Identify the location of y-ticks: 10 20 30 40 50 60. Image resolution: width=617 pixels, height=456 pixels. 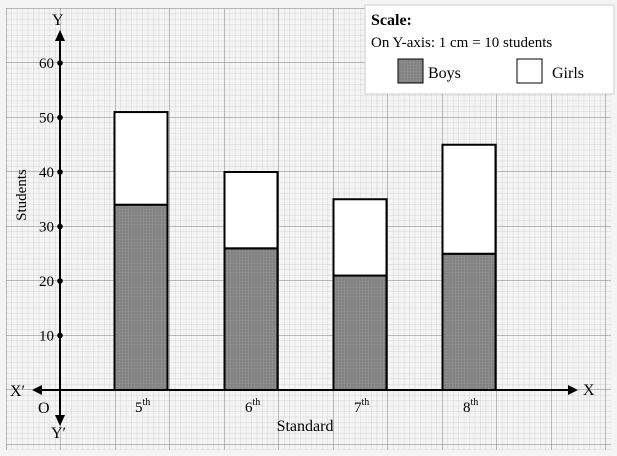
(51, 200).